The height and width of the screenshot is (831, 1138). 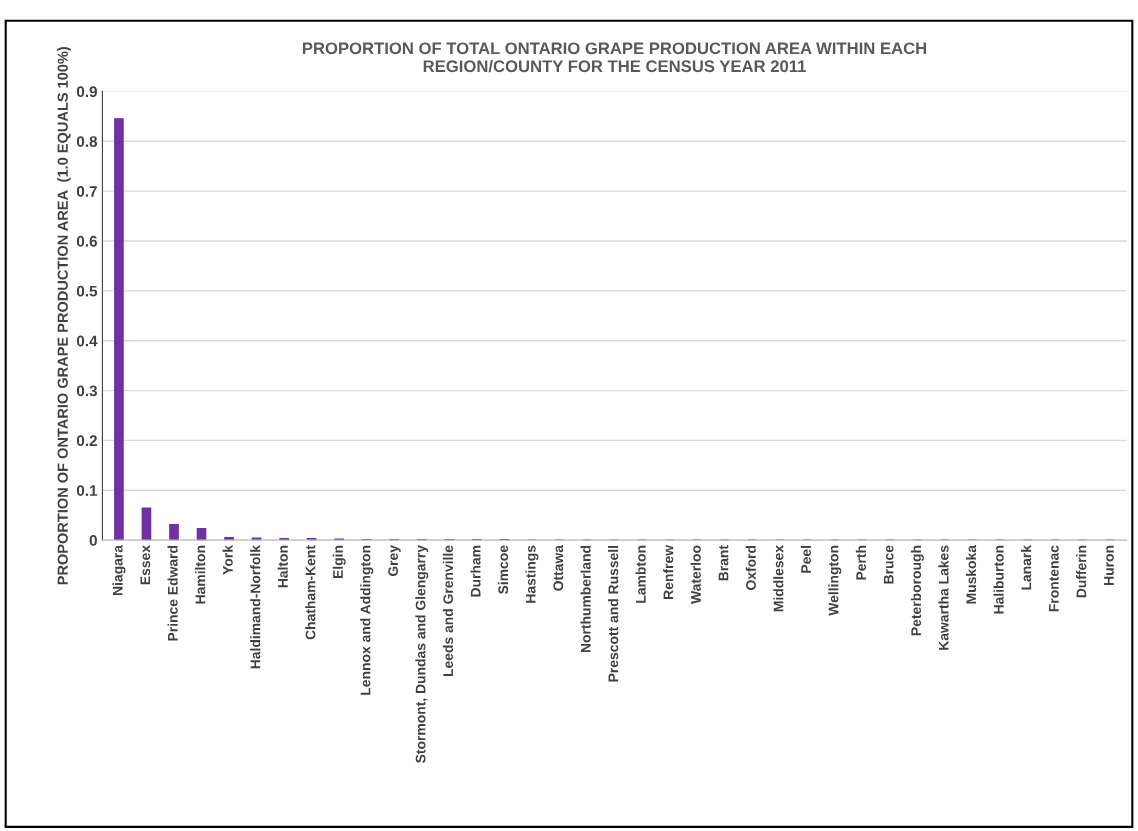 What do you see at coordinates (448, 611) in the screenshot?
I see `x-tick-label: Leeds and Grenville` at bounding box center [448, 611].